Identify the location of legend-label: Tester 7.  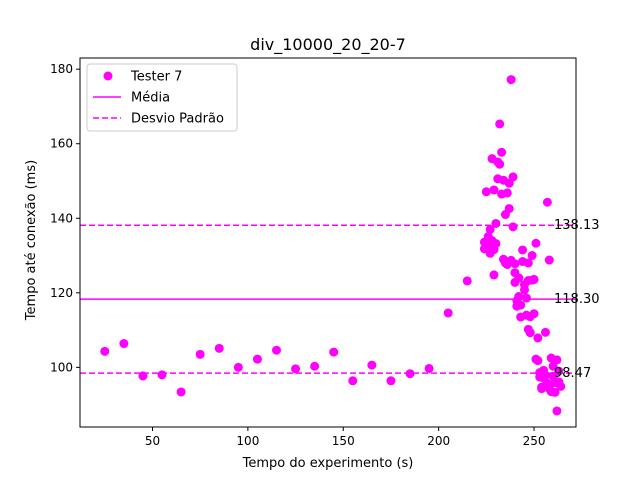
(156, 77).